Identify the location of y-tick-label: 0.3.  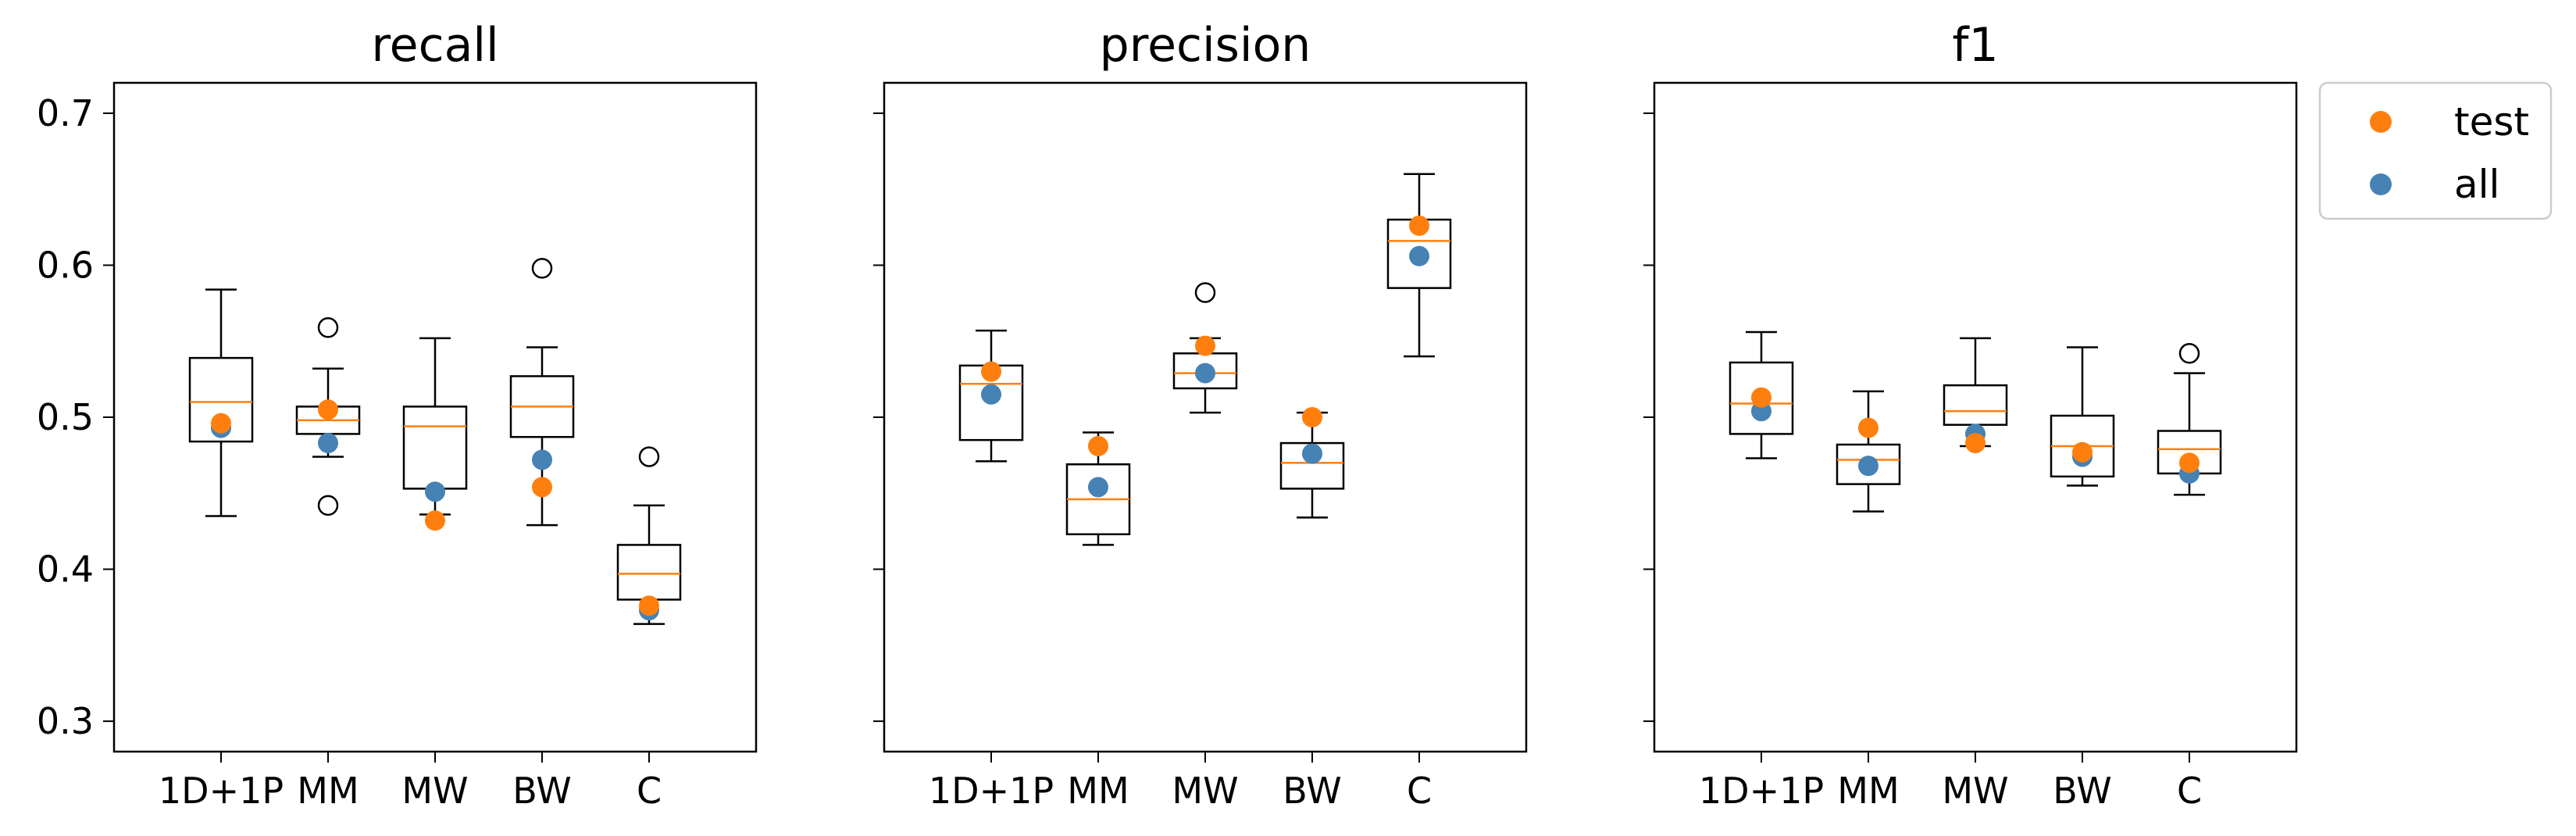
(65, 721).